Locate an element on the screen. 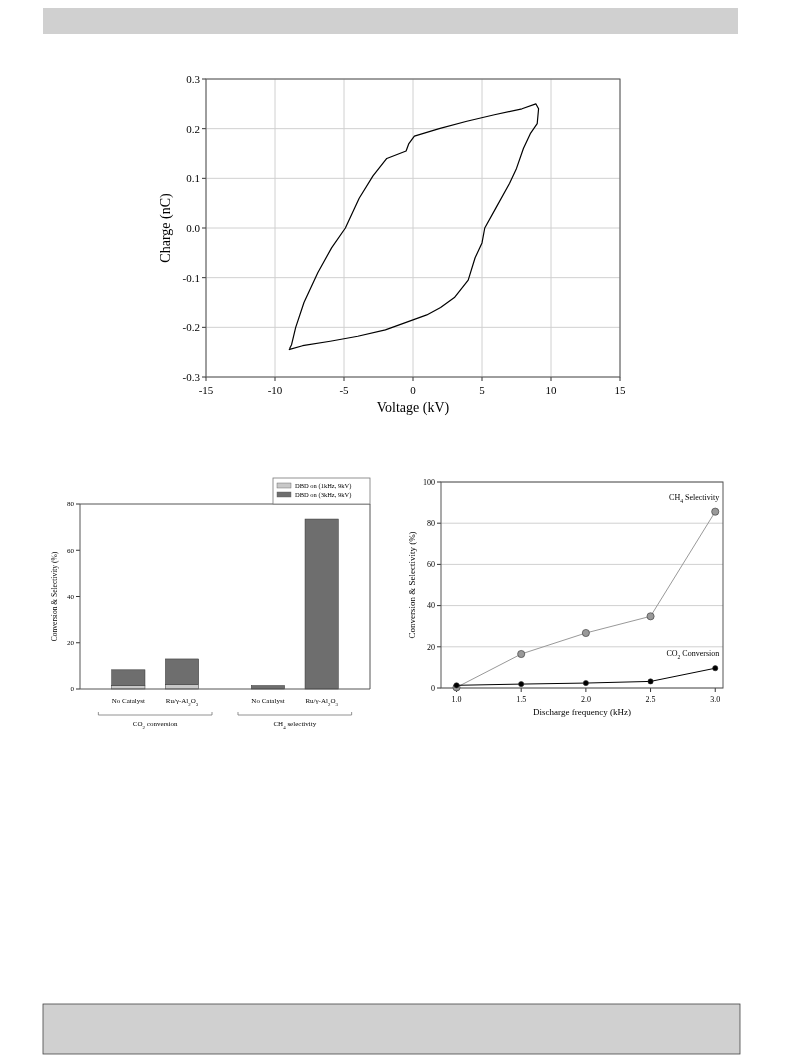 This screenshot has width=793, height=1057. y-tick-label: 60 is located at coordinates (431, 565).